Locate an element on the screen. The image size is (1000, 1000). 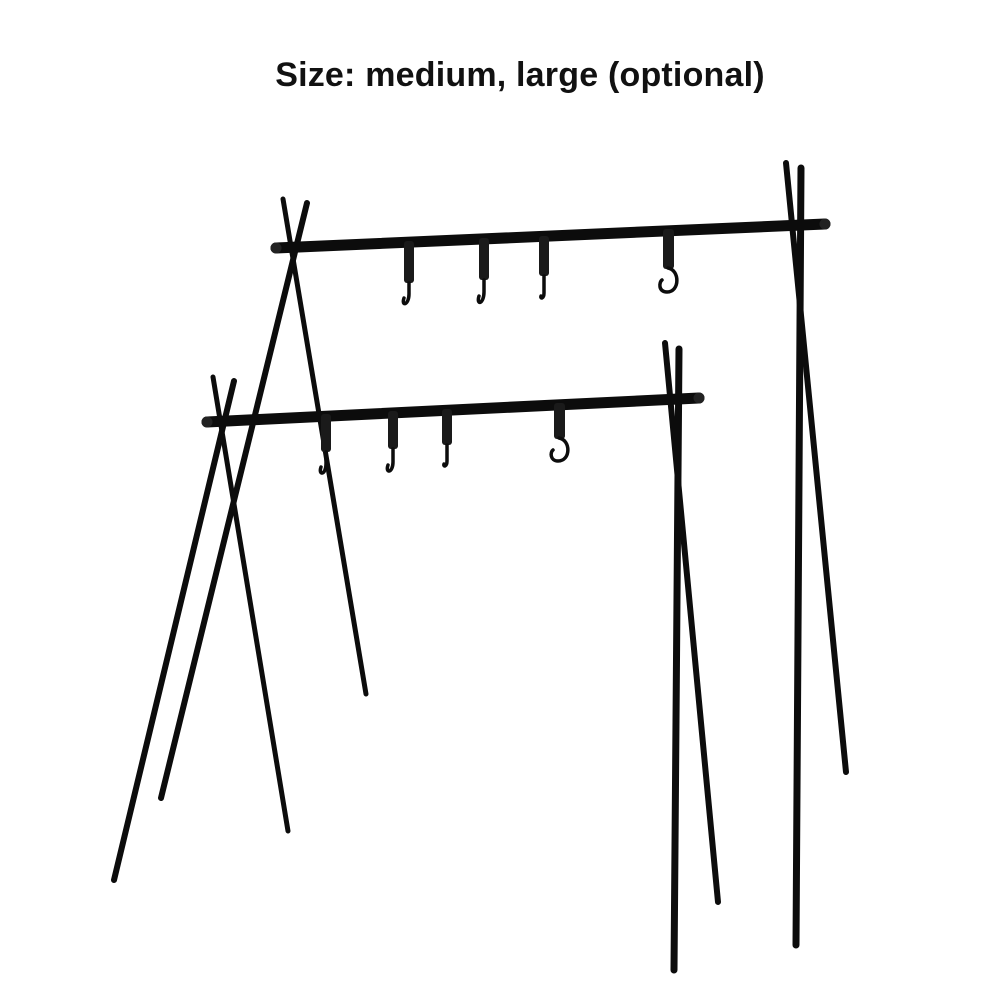
large-rack-hooks is located at coordinates (540, 267).